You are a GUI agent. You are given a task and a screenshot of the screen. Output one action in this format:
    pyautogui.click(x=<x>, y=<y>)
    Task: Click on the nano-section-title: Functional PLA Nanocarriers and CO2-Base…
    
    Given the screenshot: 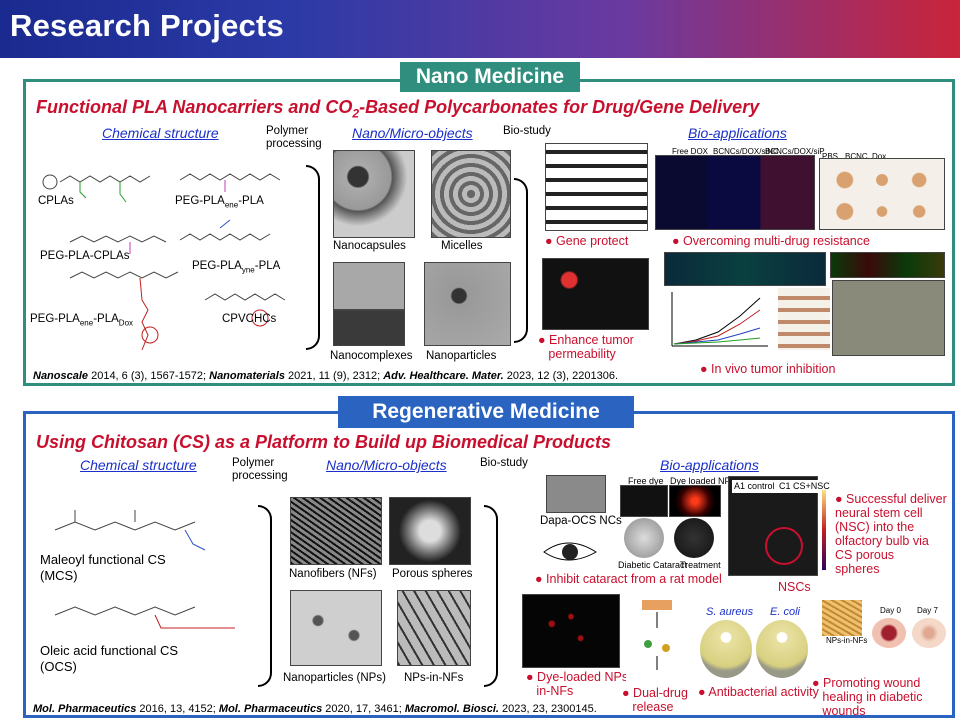 What is the action you would take?
    pyautogui.click(x=398, y=109)
    